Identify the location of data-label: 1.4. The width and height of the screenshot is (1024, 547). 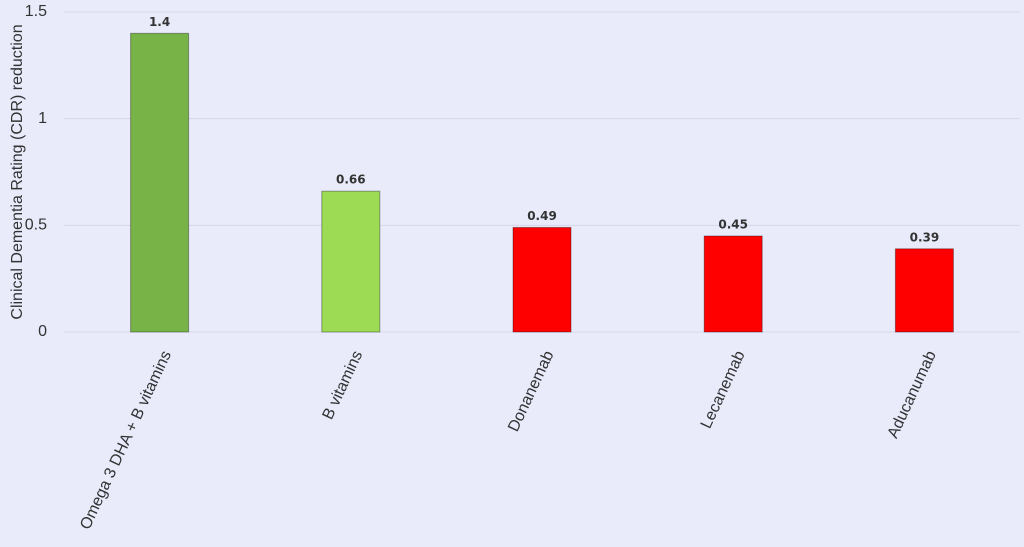
(159, 22).